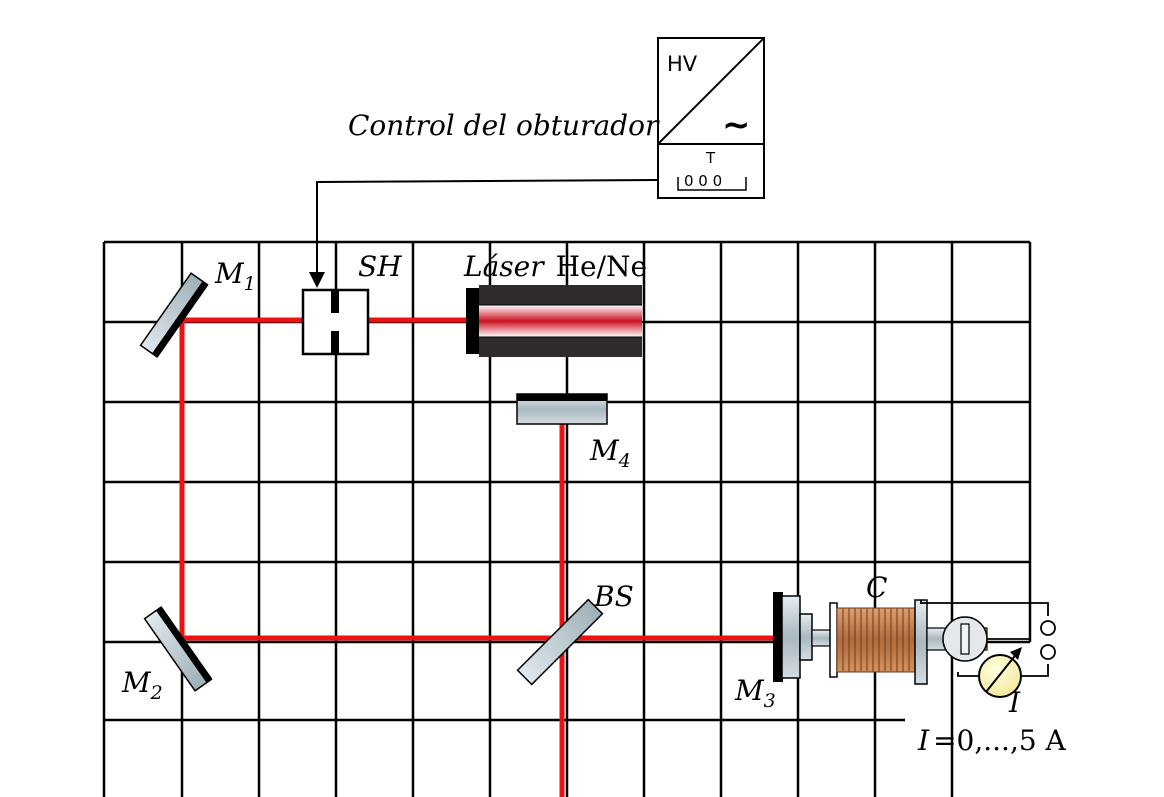 Image resolution: width=1164 pixels, height=797 pixels. I want to click on mirror-m4, so click(562, 409).